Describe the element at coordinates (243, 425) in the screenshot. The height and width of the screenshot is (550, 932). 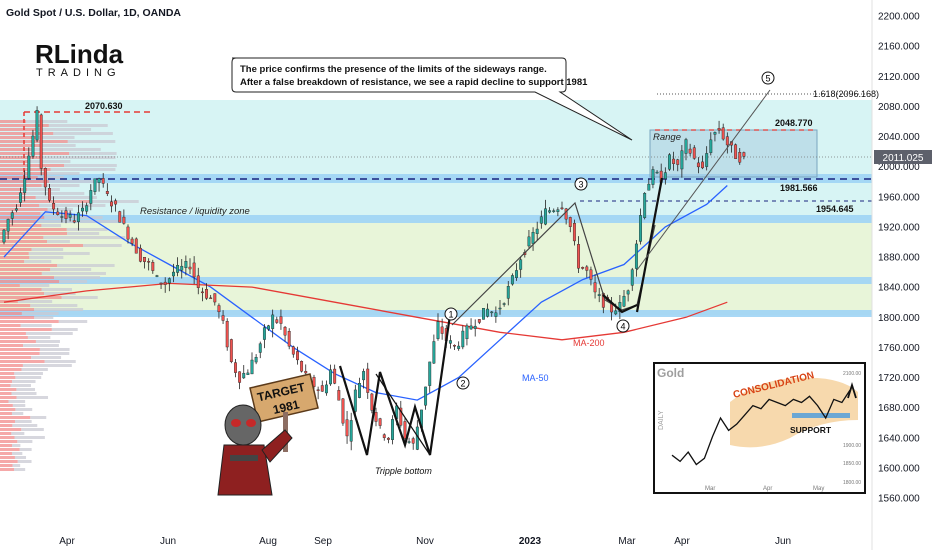
I see `mascot-helmet` at that location.